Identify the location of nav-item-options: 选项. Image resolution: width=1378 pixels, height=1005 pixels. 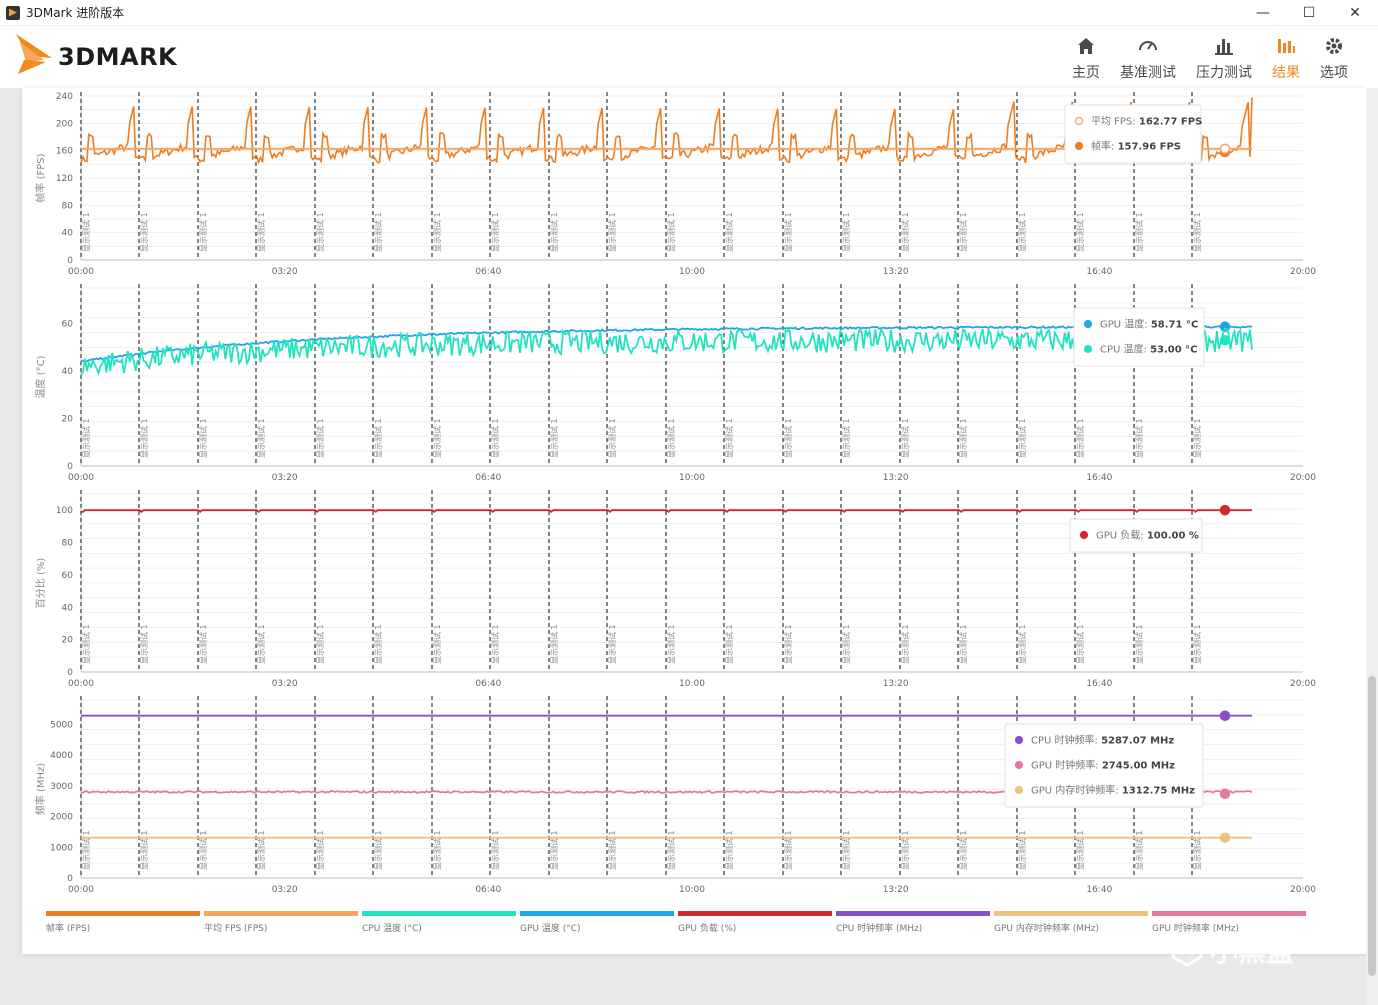
(1334, 58).